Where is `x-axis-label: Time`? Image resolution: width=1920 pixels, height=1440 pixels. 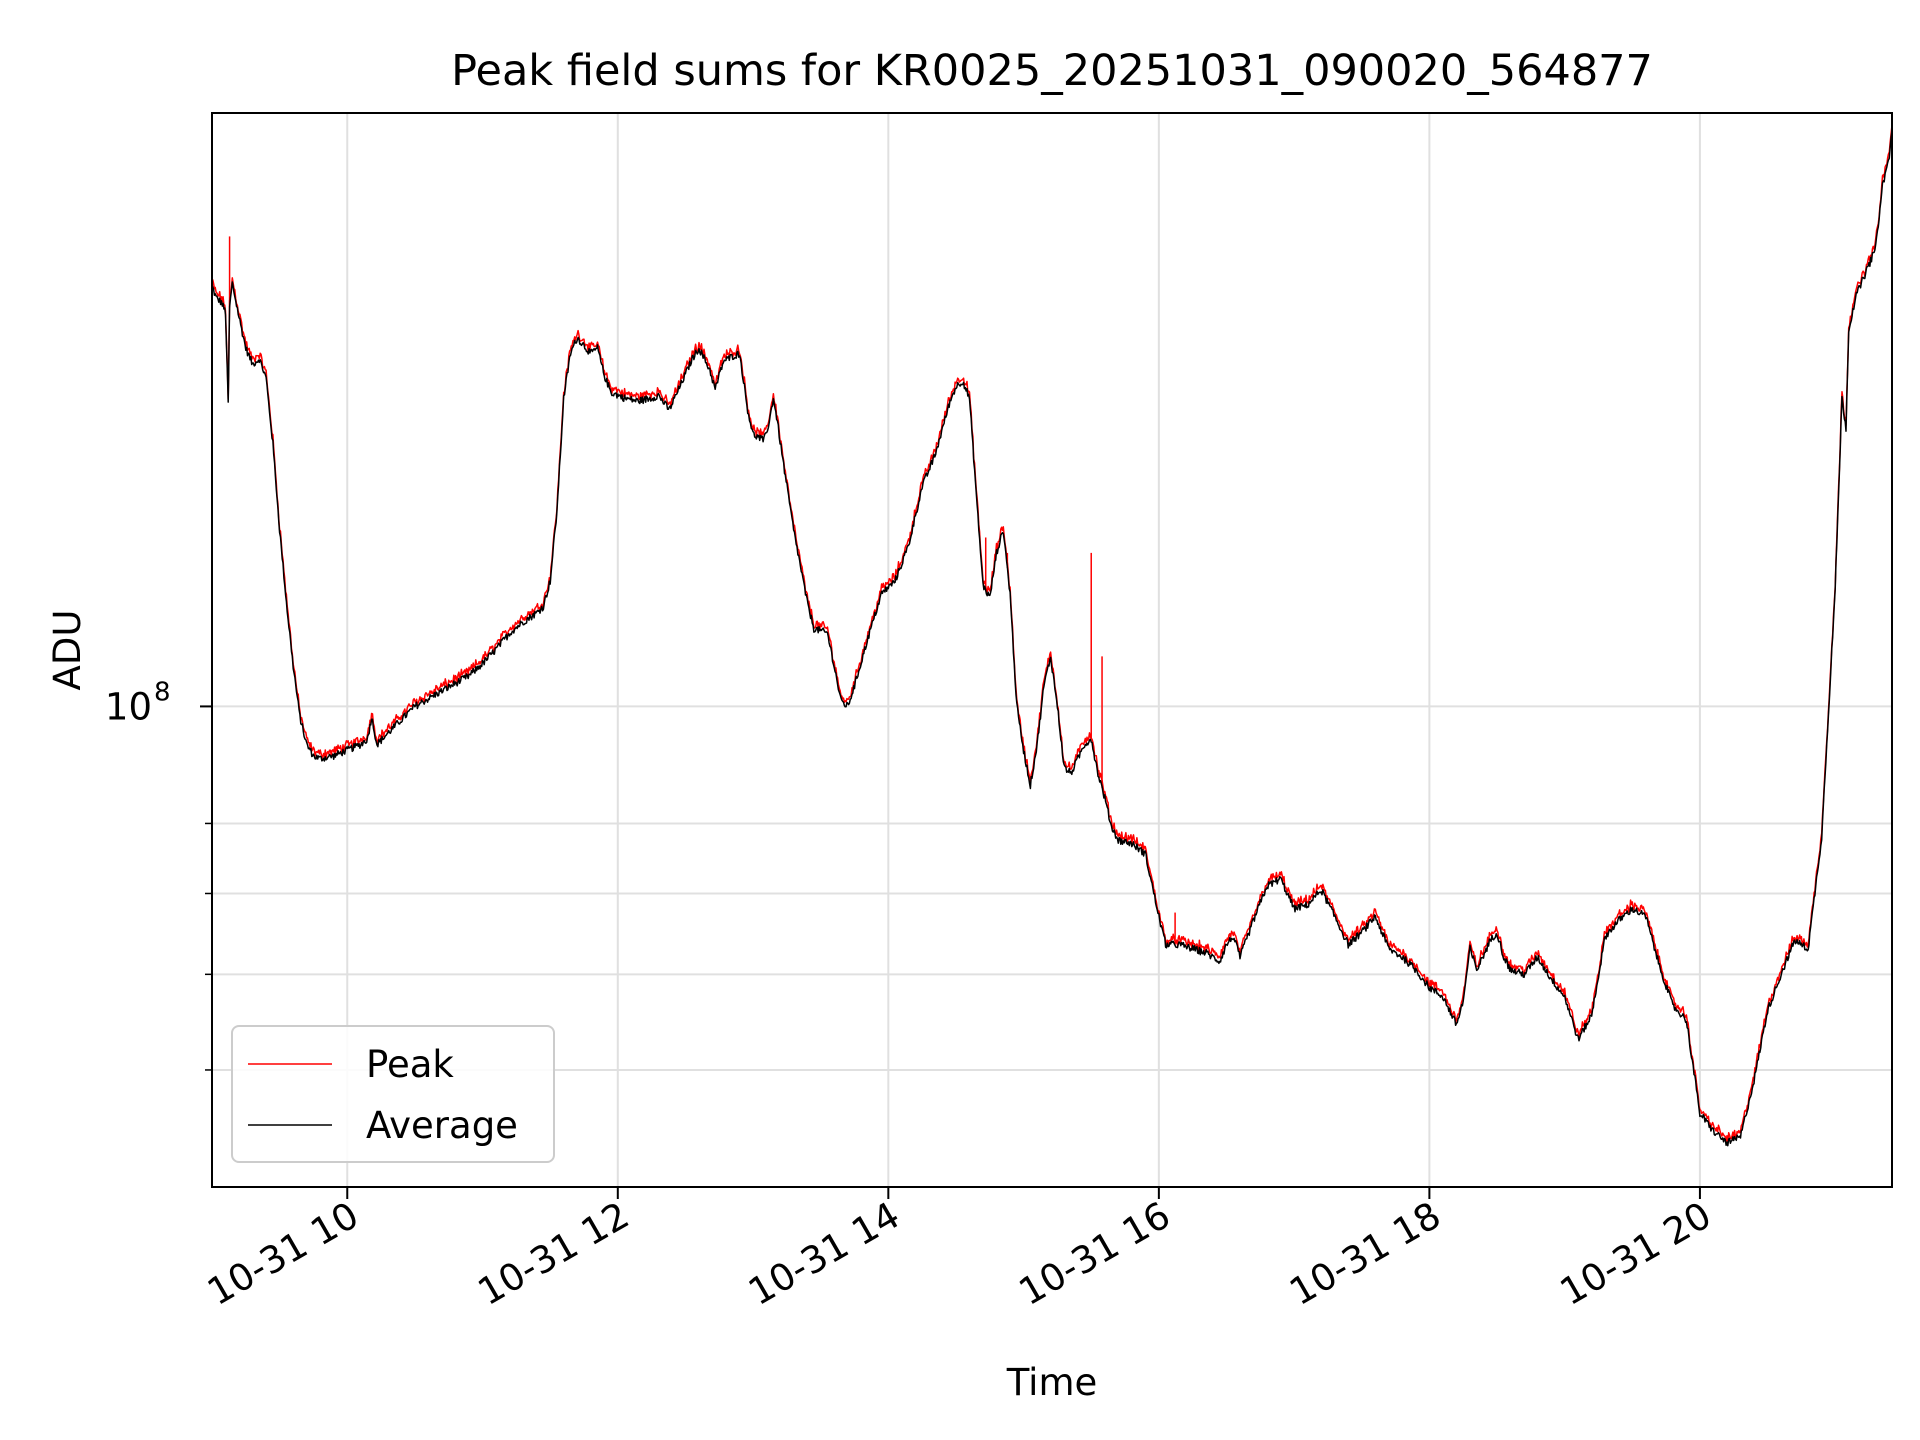
x-axis-label: Time is located at coordinates (1052, 1382).